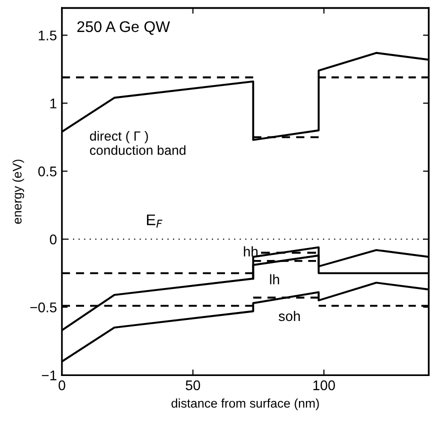  What do you see at coordinates (53, 239) in the screenshot?
I see `y-tick-label: 0` at bounding box center [53, 239].